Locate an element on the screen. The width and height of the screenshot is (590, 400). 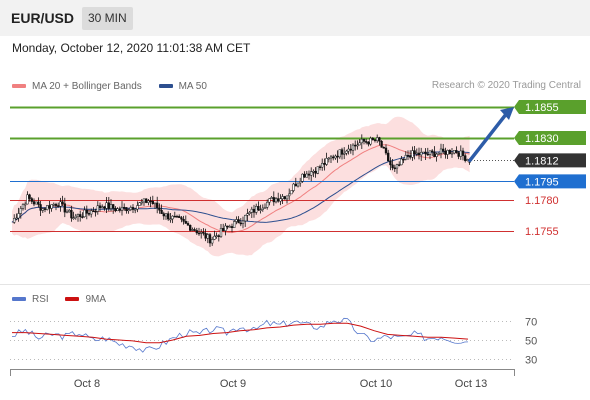
level-tag-label: 1.1812 is located at coordinates (542, 161).